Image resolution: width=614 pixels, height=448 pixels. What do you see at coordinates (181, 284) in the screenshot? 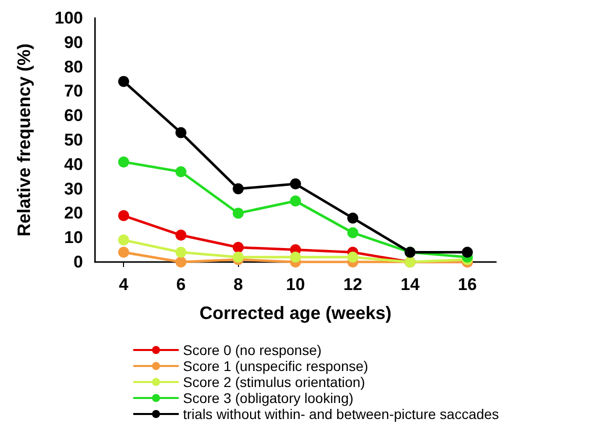
I see `x-tick-label: 6` at bounding box center [181, 284].